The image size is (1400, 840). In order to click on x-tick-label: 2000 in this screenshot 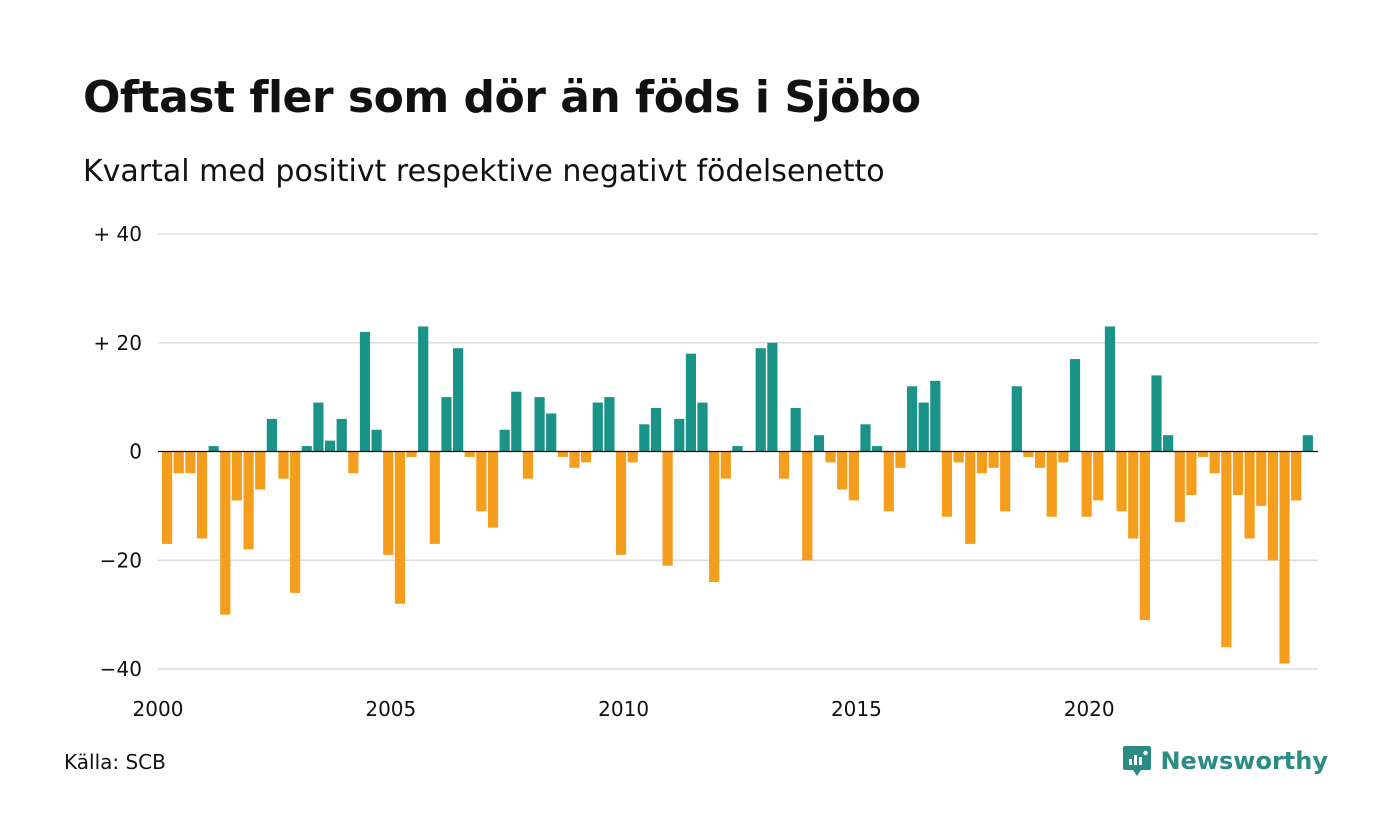, I will do `click(158, 709)`.